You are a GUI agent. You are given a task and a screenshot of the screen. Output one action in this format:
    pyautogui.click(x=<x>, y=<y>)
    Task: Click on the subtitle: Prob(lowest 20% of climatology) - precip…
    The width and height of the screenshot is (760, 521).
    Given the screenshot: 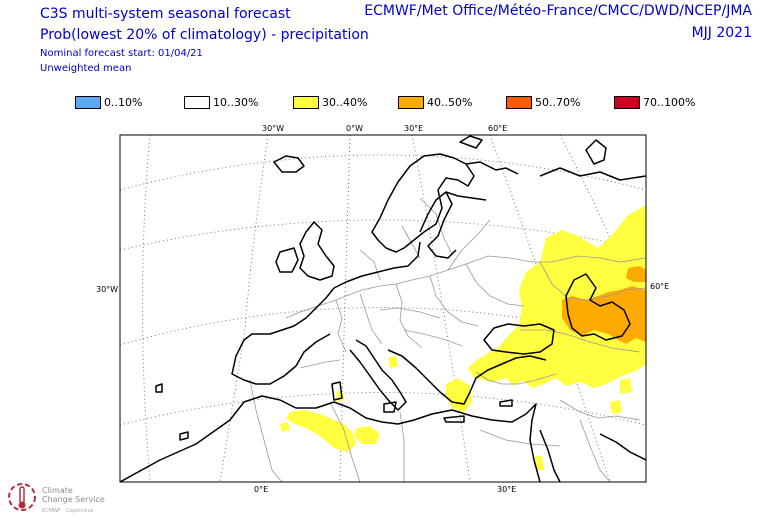 What is the action you would take?
    pyautogui.click(x=204, y=35)
    